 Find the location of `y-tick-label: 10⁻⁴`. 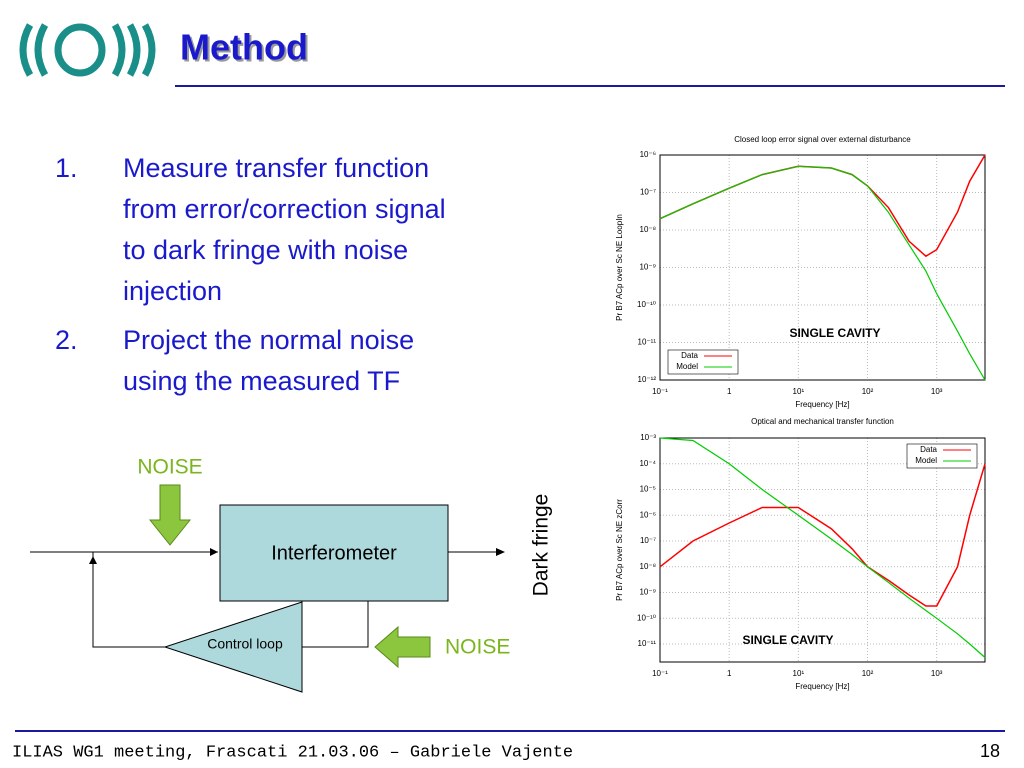

y-tick-label: 10⁻⁴ is located at coordinates (647, 463).